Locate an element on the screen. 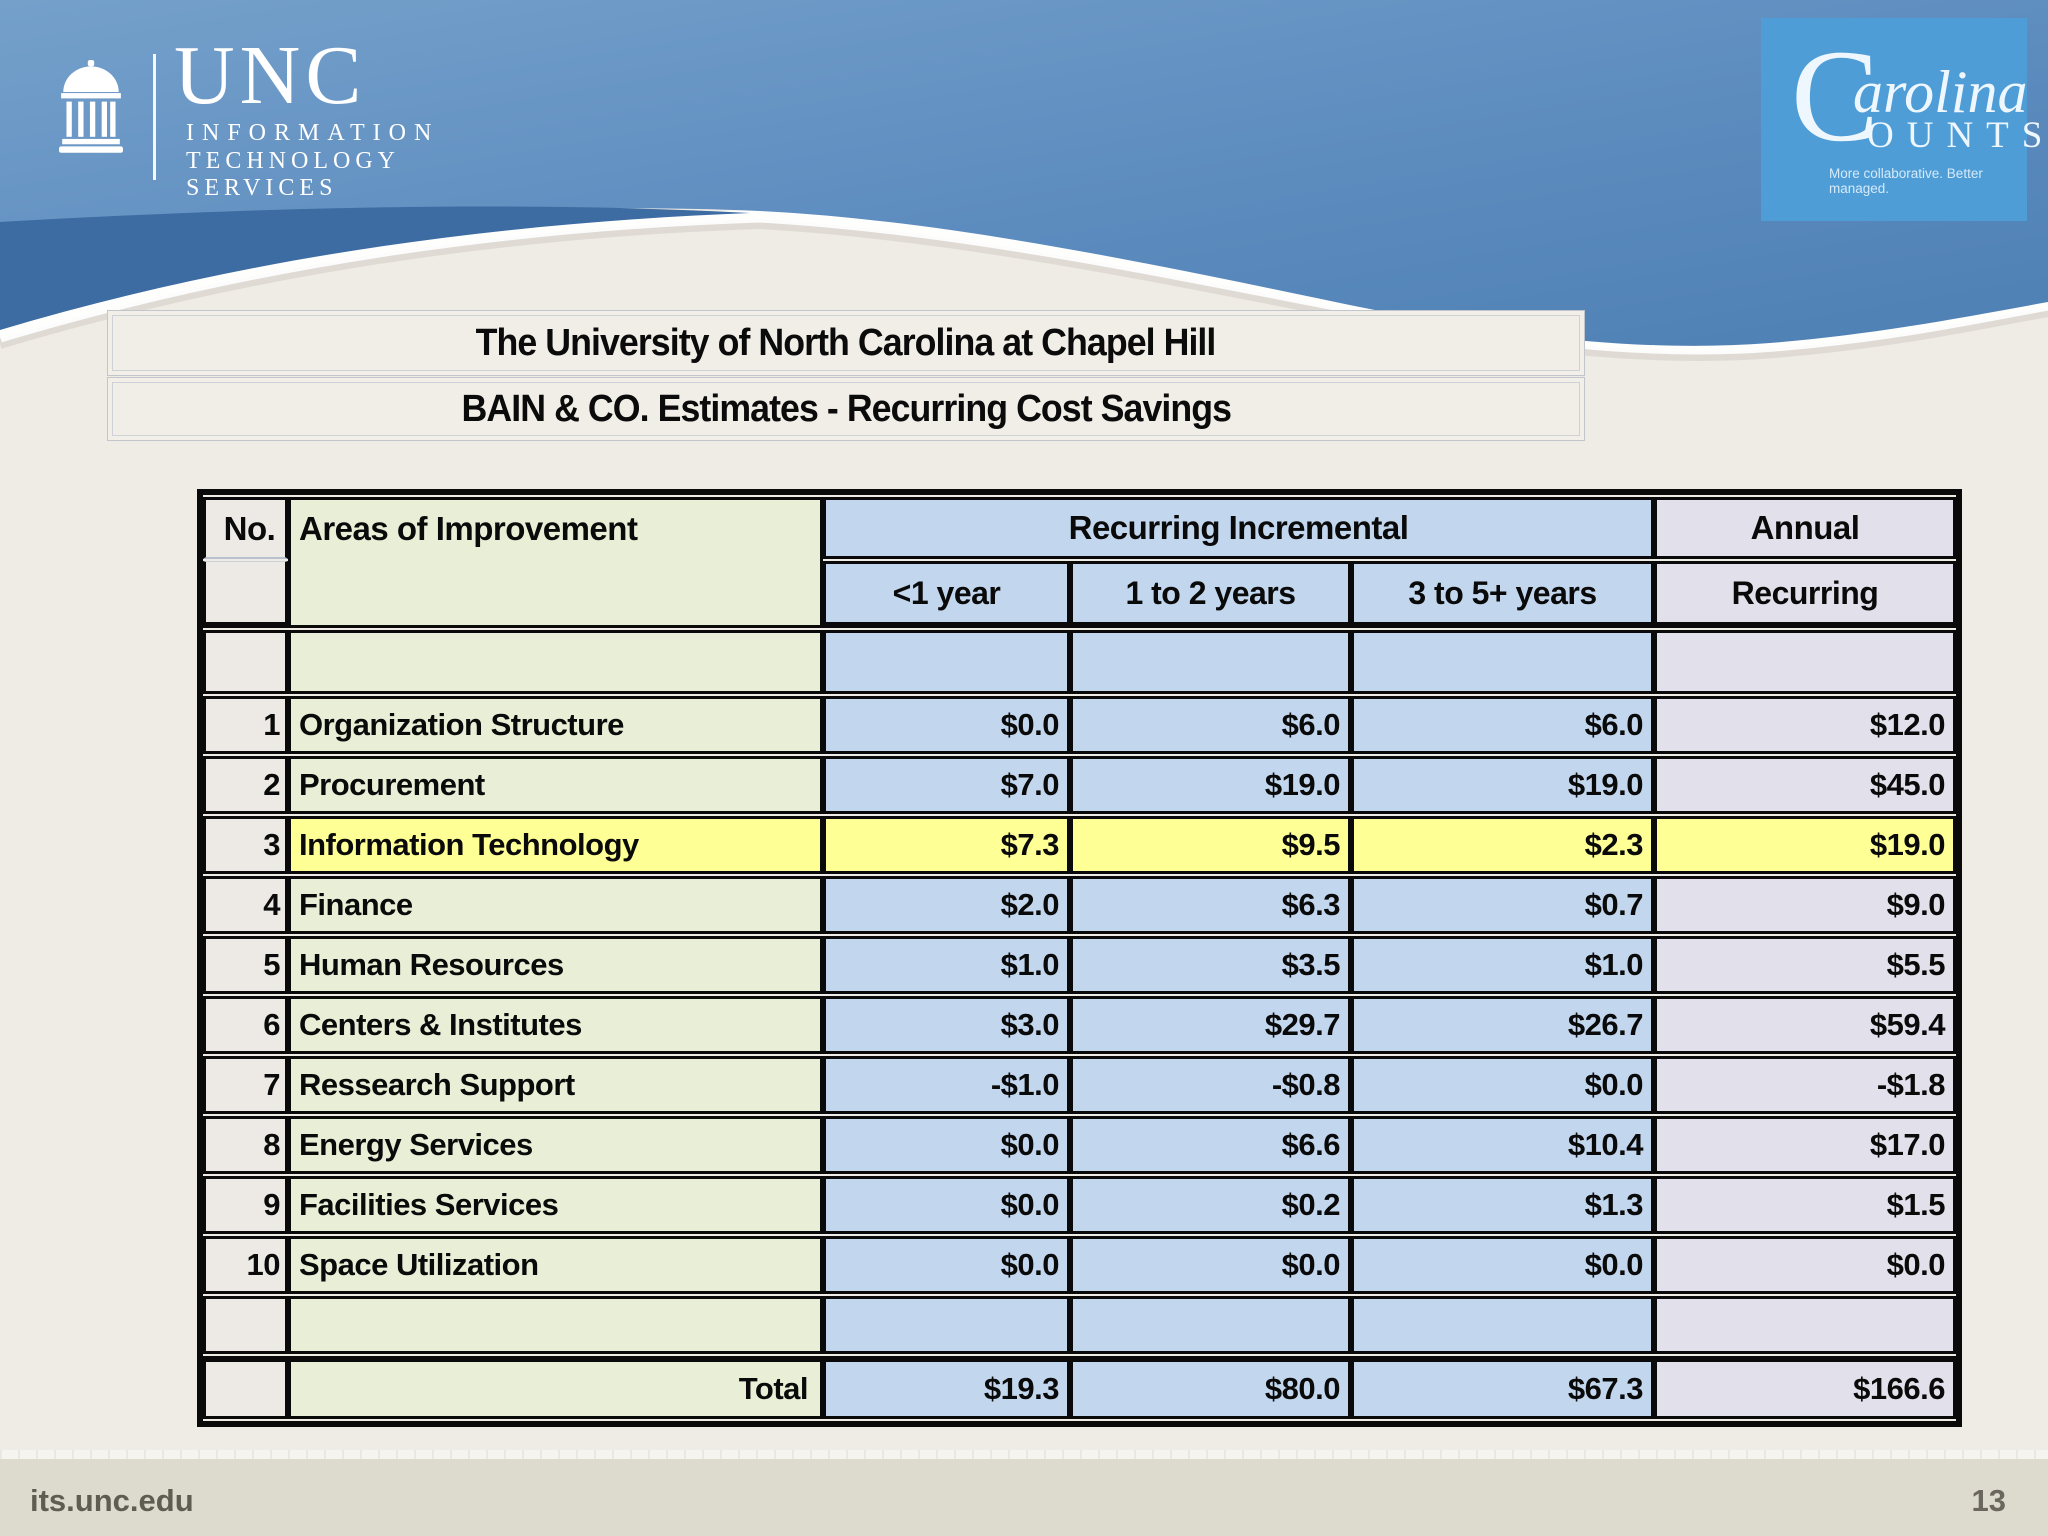  unc-logo-line2: INFORMATION is located at coordinates (313, 133).